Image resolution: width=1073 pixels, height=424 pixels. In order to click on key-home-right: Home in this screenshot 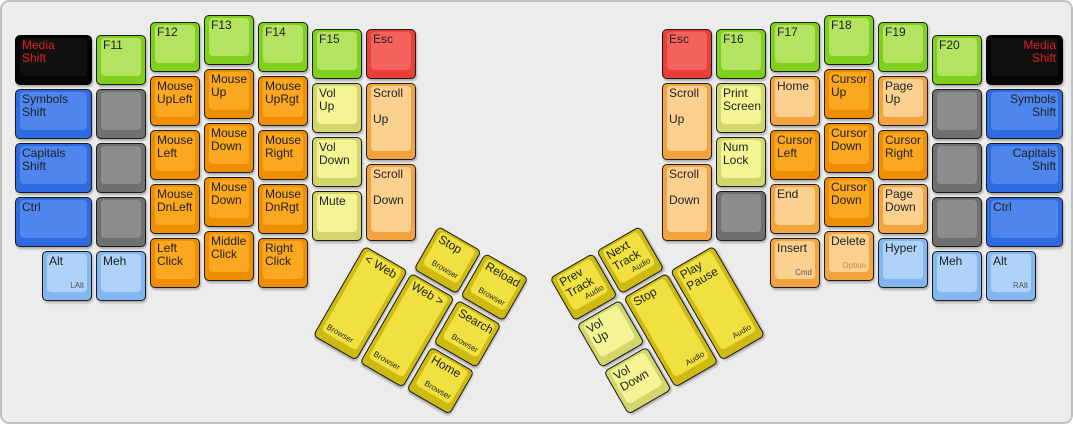, I will do `click(795, 100)`.